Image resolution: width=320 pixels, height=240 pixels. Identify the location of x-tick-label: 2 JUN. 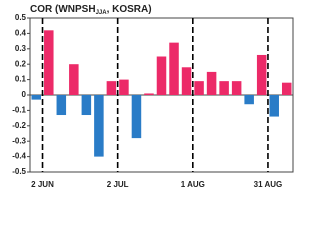
(42, 184).